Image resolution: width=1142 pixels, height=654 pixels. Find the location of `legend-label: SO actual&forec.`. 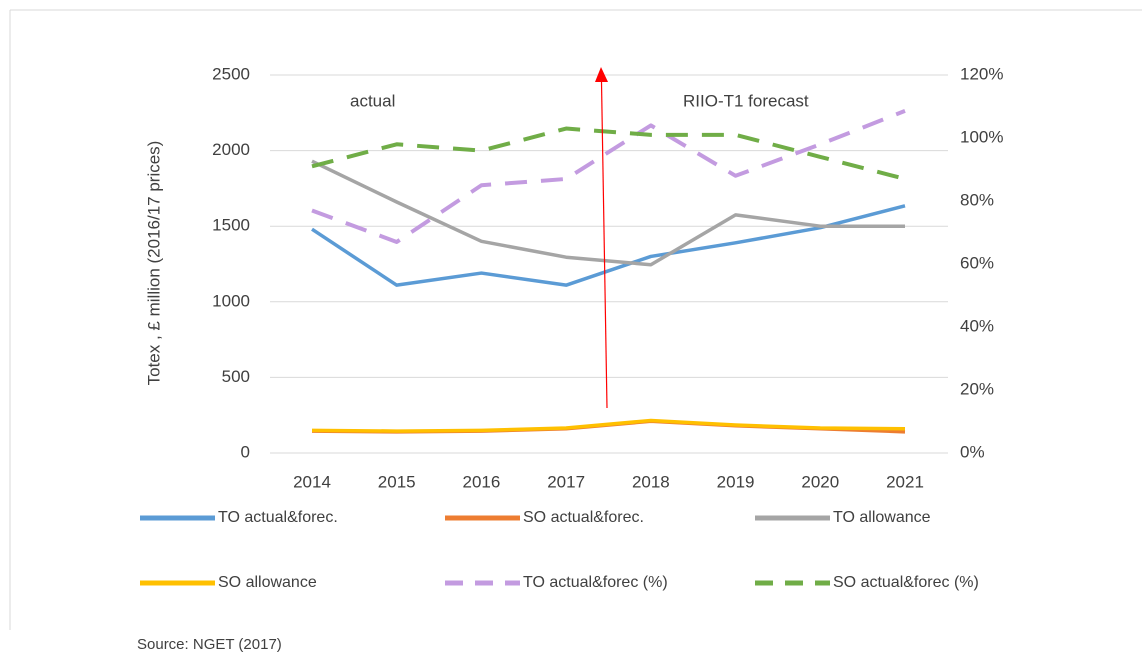

legend-label: SO actual&forec. is located at coordinates (583, 517).